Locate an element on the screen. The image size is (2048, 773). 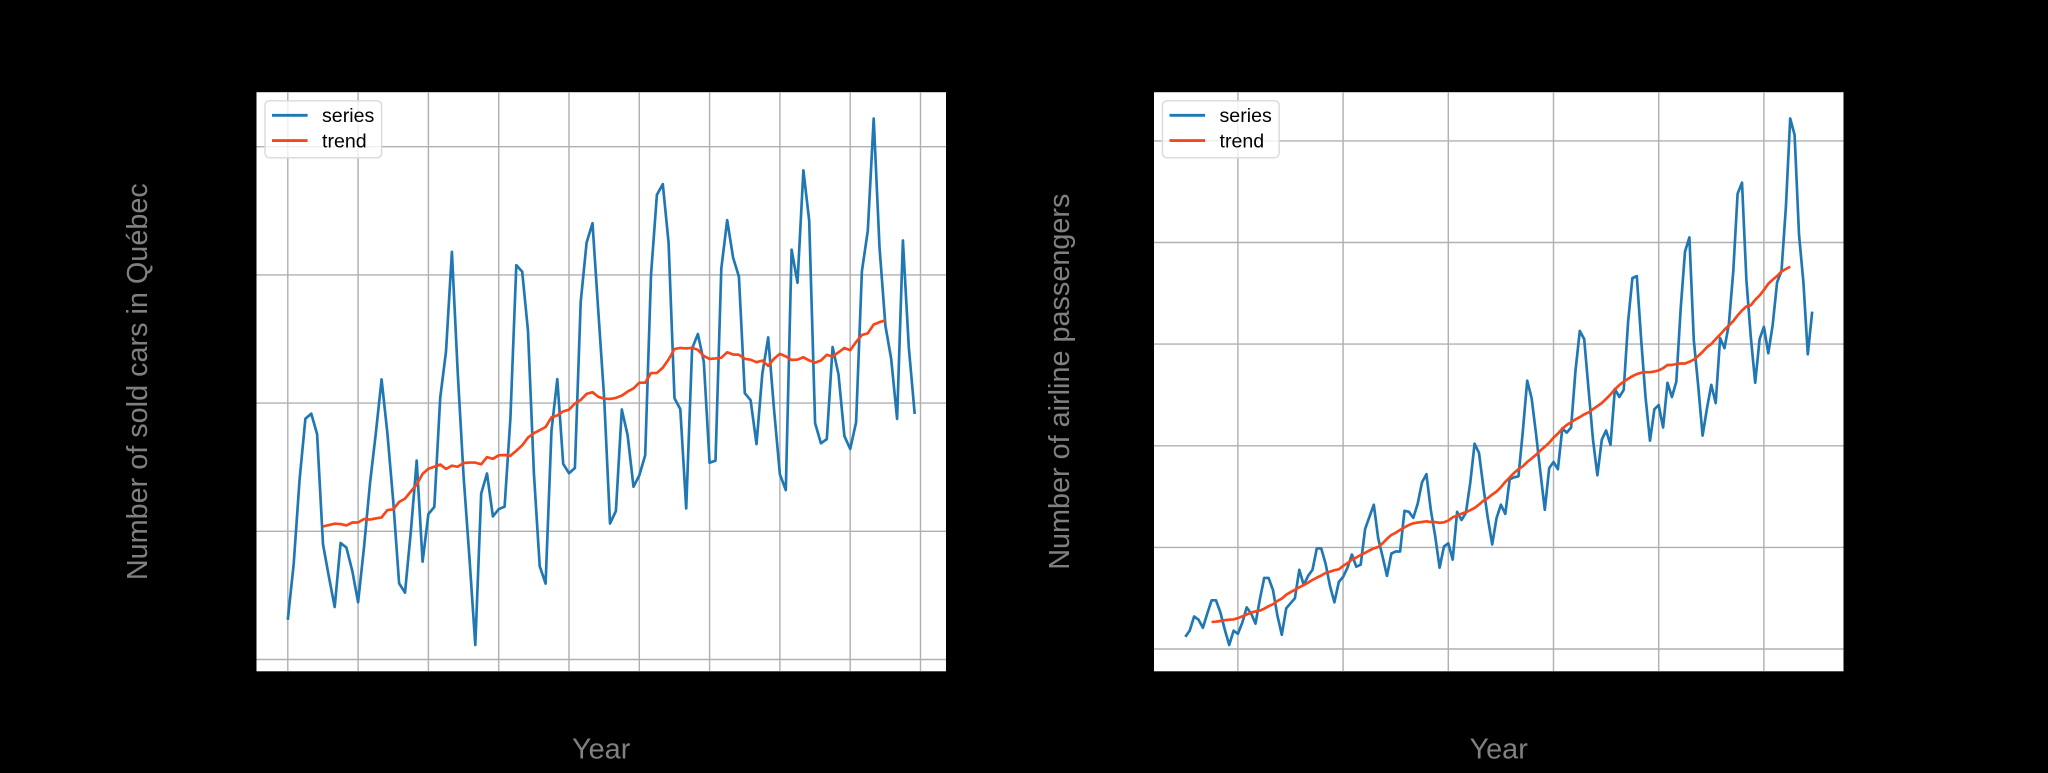
svg-text: Number of airline passengers is located at coordinates (1060, 382).